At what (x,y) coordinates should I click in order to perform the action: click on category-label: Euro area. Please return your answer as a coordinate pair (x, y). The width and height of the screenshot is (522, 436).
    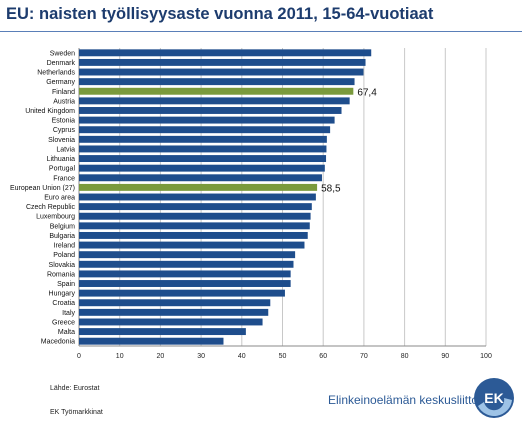
    Looking at the image, I should click on (59, 198).